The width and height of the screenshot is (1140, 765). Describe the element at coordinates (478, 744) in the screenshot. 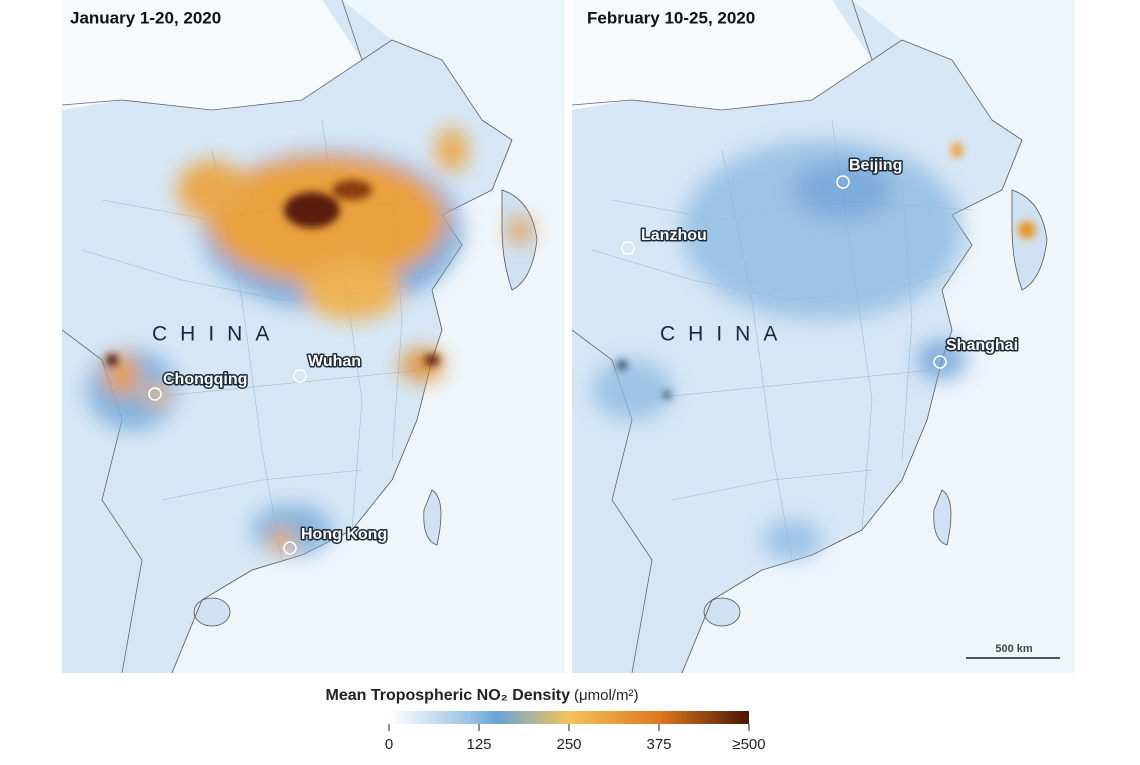

I see `colorbar-tick-label: 125` at that location.